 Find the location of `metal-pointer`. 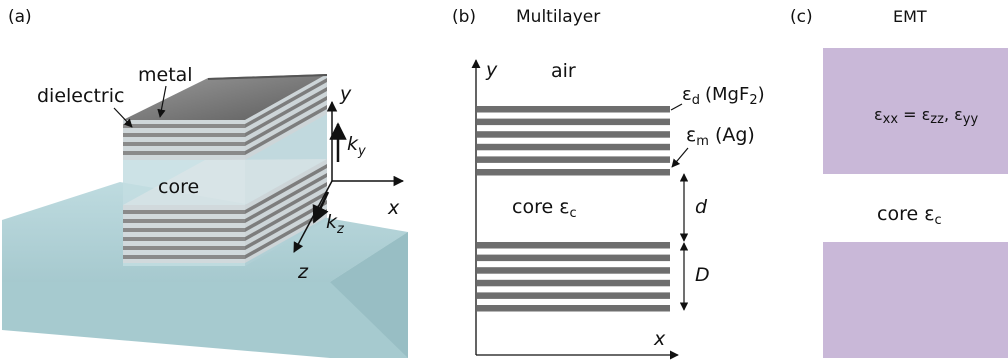

metal-pointer is located at coordinates (162, 101).